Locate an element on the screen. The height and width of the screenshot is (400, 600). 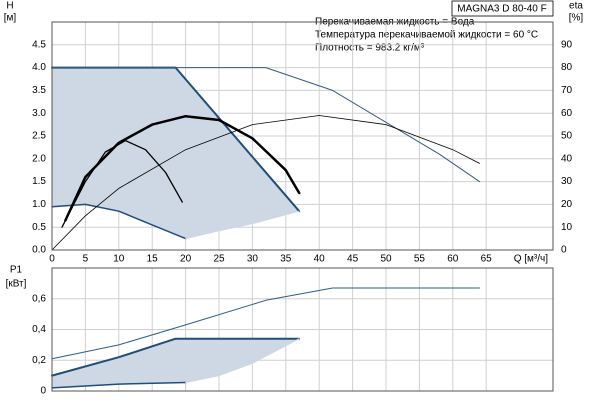
y2-tick-label: 70 is located at coordinates (567, 90).